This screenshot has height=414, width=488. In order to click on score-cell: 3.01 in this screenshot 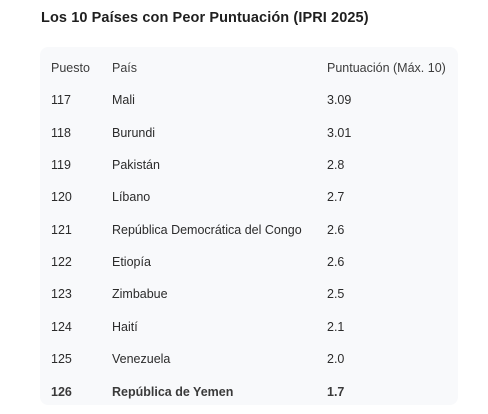, I will do `click(339, 133)`.